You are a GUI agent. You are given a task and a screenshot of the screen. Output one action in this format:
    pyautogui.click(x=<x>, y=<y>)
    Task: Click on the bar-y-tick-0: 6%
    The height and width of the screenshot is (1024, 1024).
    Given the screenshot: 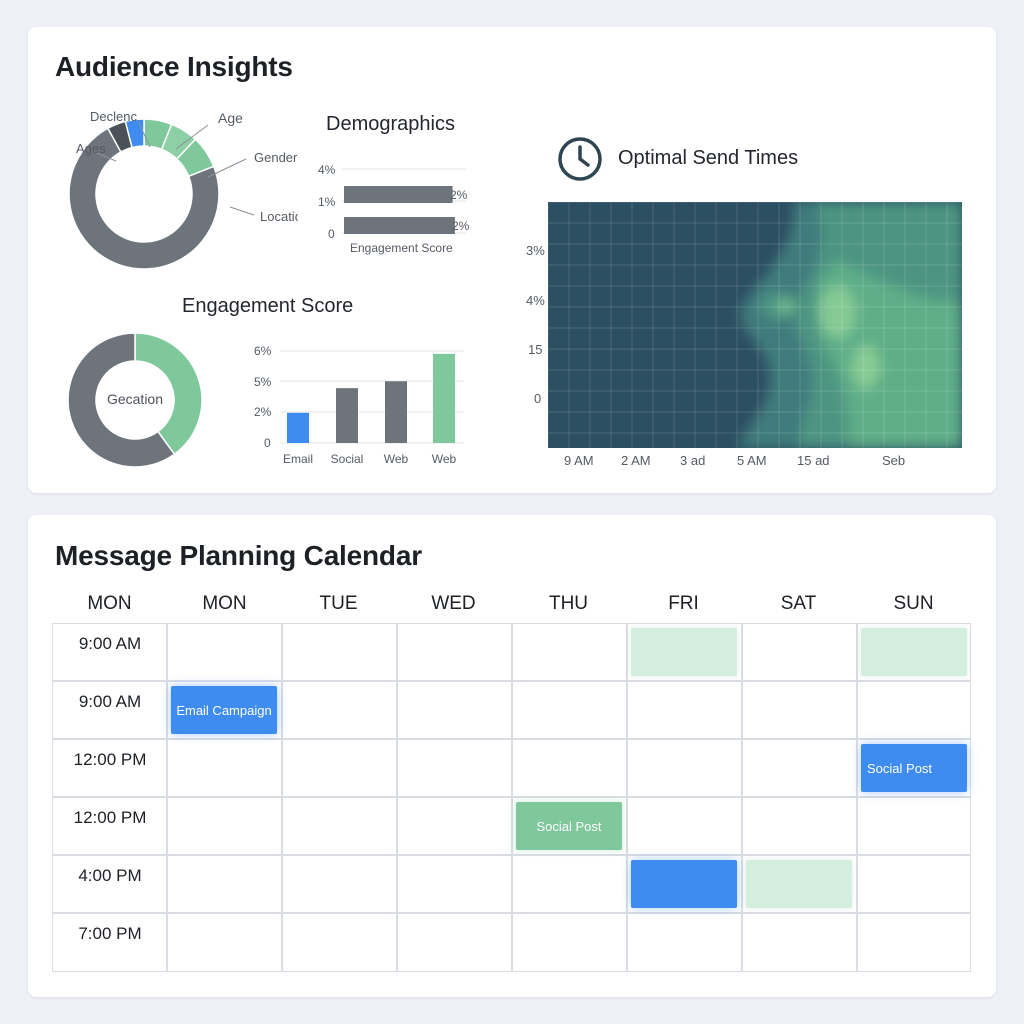 What is the action you would take?
    pyautogui.click(x=263, y=351)
    